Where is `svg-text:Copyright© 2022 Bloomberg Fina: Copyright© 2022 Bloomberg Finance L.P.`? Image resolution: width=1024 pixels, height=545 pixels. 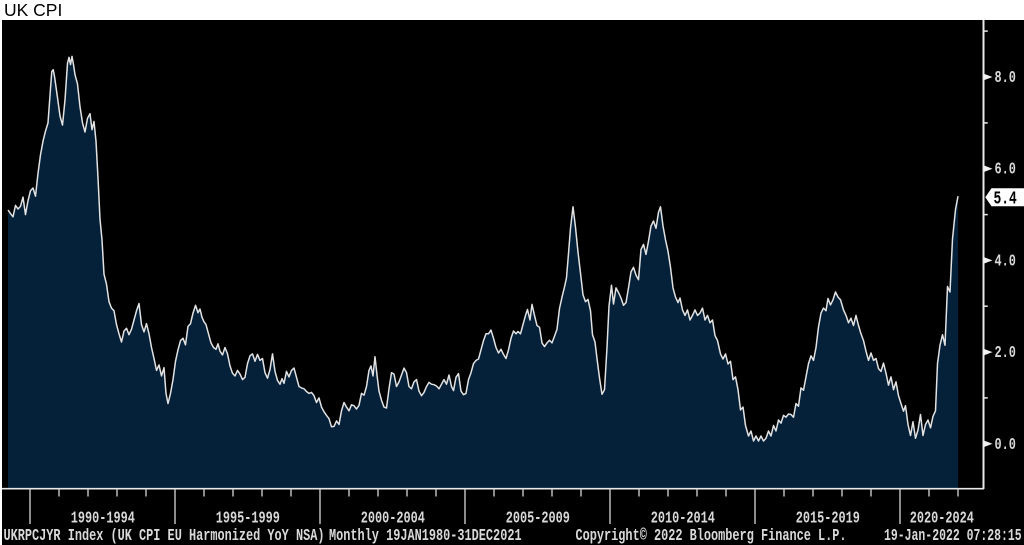 svg-text:Copyright© 2022 Bloomberg Fina: Copyright© 2022 Bloomberg Finance L.P. is located at coordinates (711, 536).